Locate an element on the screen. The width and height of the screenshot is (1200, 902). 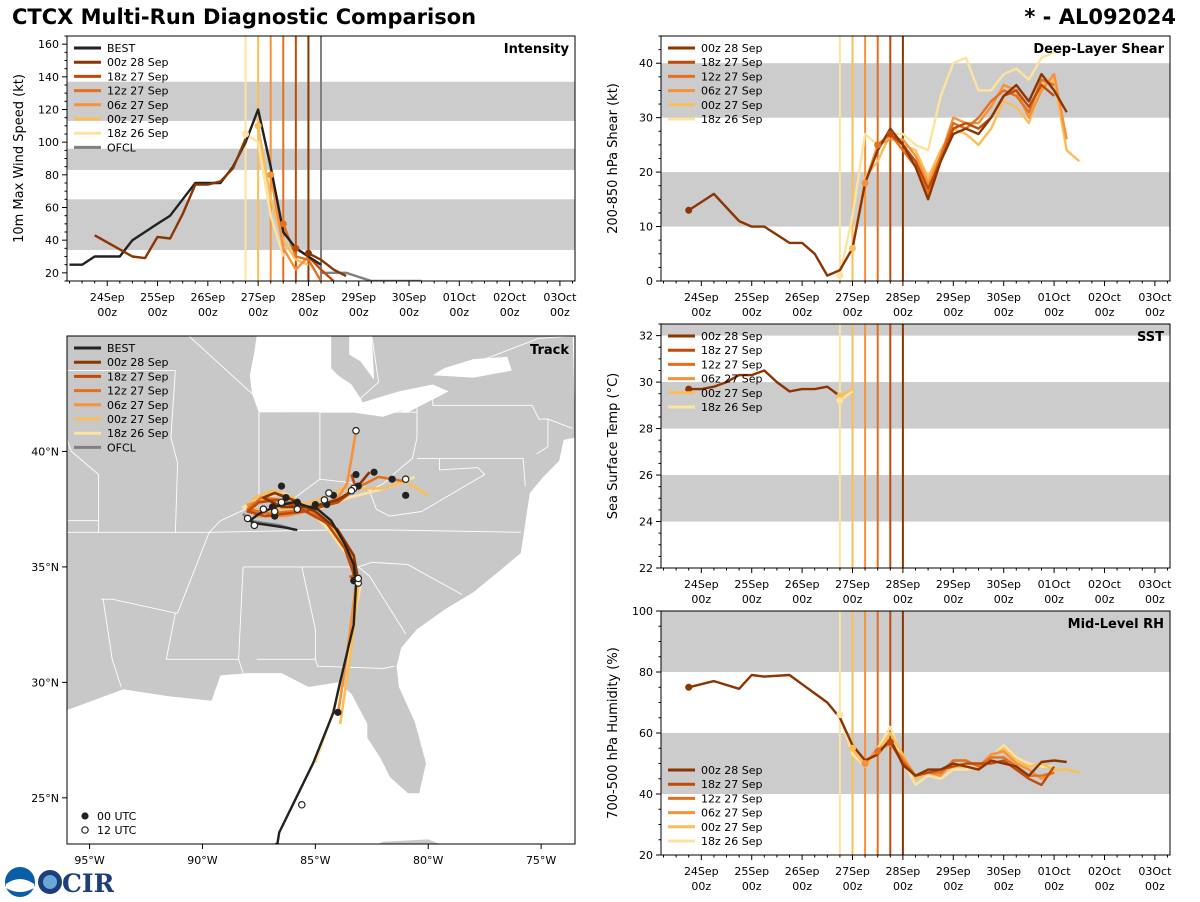
series-start-marker-00z-27-sep is located at coordinates (853, 248).